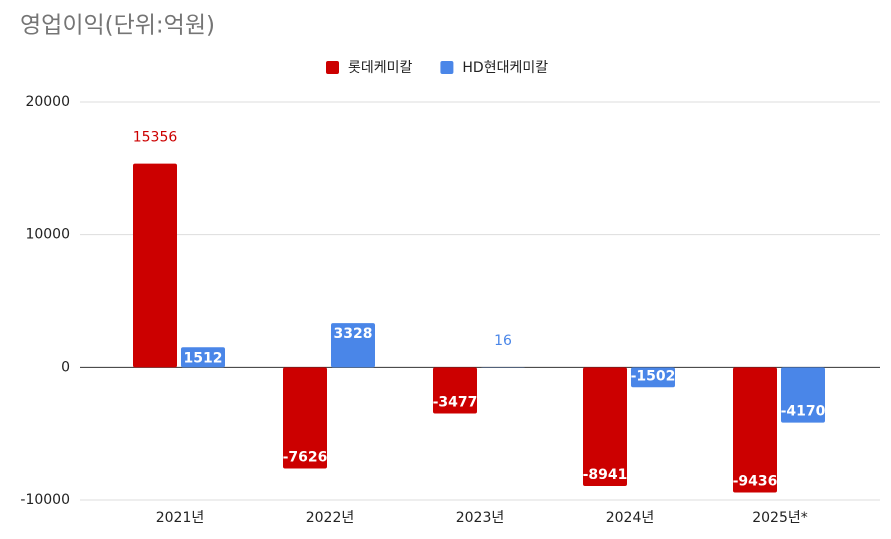 This screenshot has height=539, width=891. I want to click on x-tick-label: 2023년, so click(480, 518).